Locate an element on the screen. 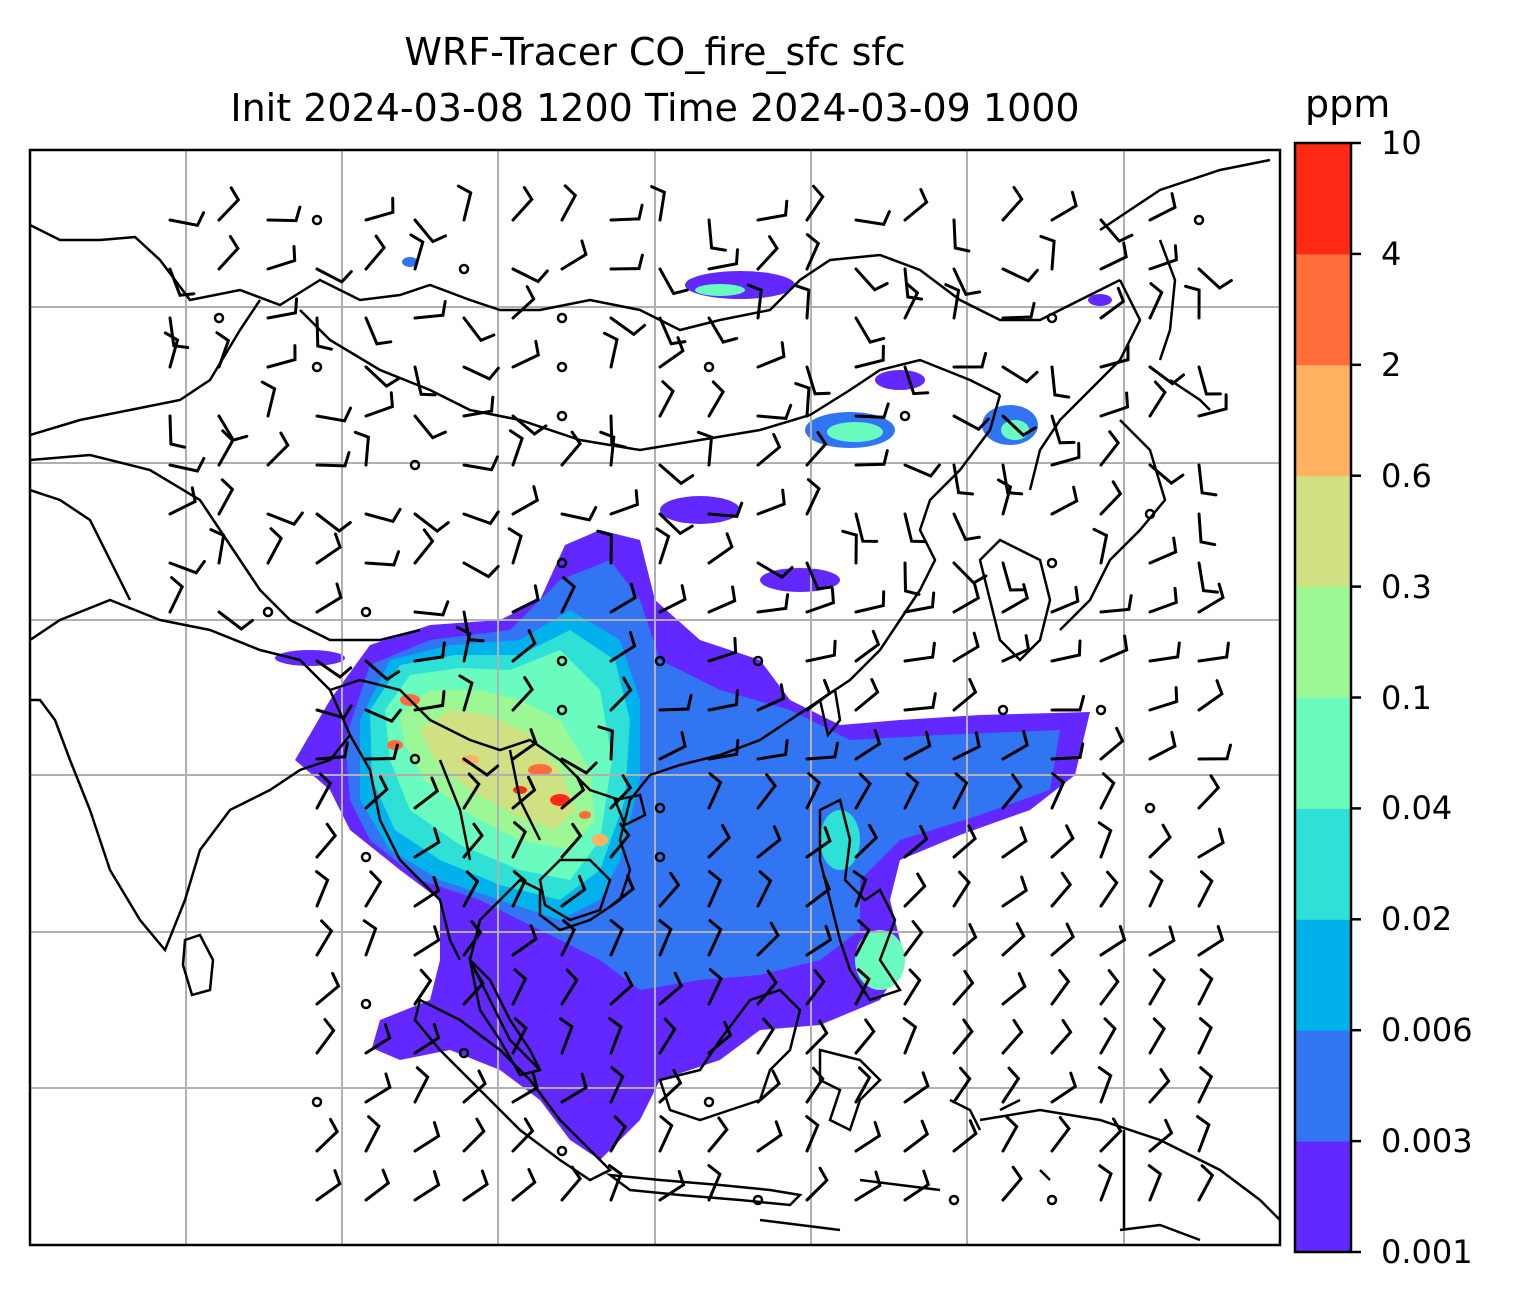 The width and height of the screenshot is (1528, 1306). russia-east-coast is located at coordinates (1149, 324).